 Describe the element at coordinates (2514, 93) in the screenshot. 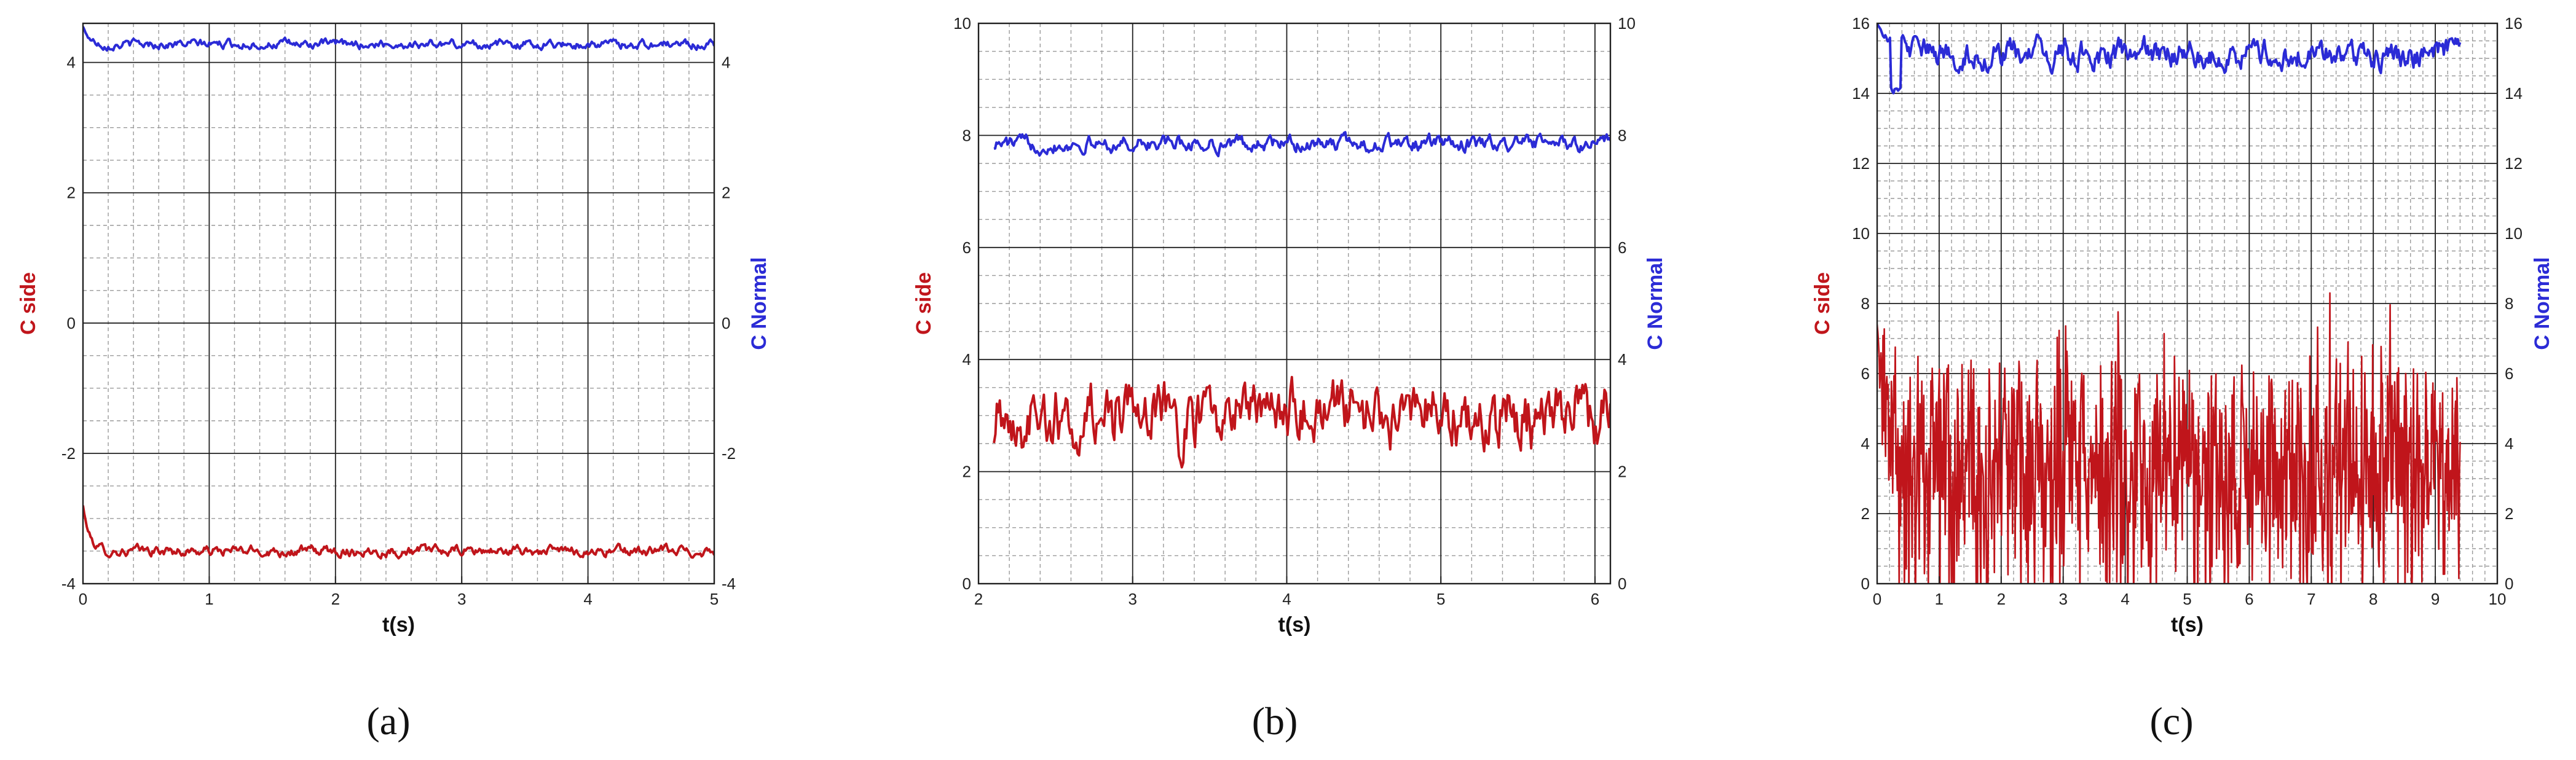

I see `y-tick-label-right: 14` at that location.